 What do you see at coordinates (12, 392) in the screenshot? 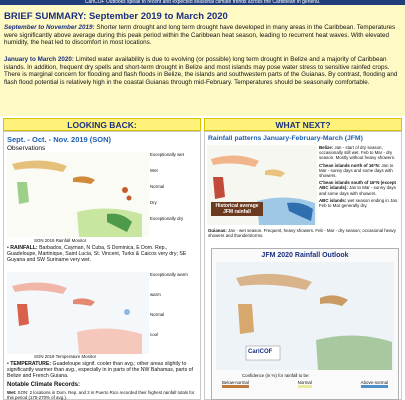
I see `lead: Wet:` at bounding box center [12, 392].